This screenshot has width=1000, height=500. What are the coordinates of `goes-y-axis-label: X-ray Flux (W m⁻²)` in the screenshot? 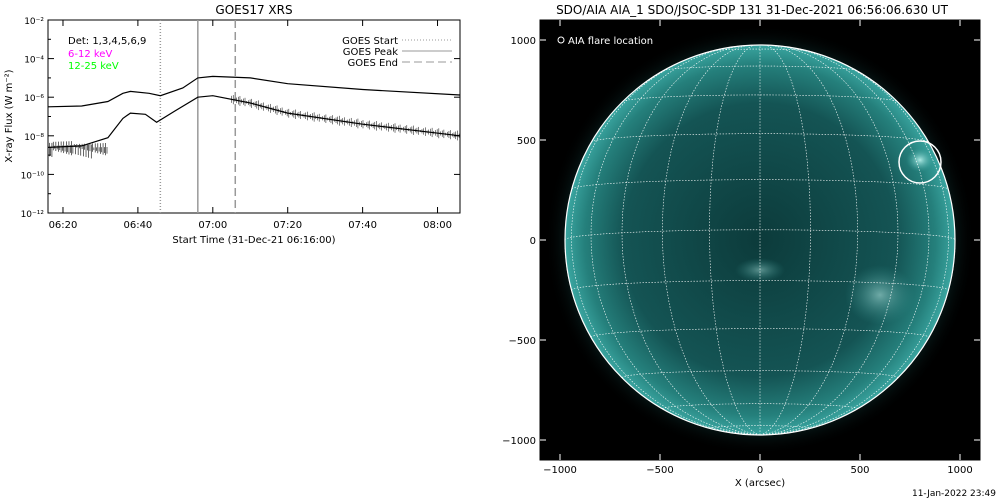 It's located at (9, 115).